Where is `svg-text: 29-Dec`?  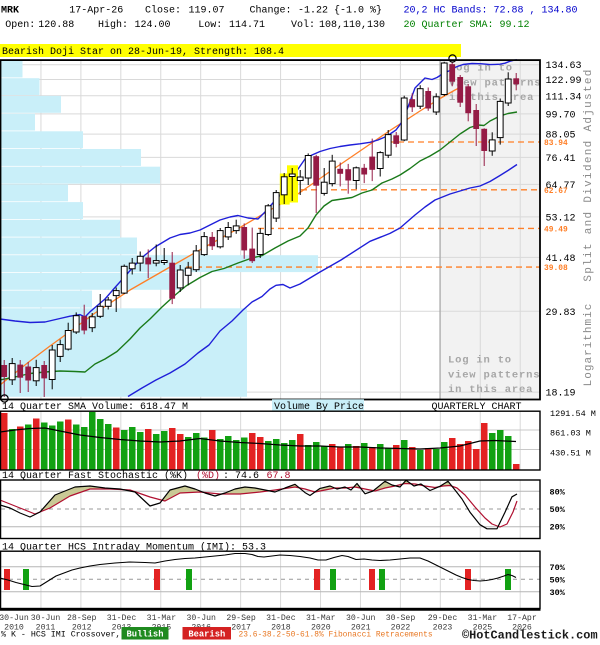
svg-text: 29-Dec is located at coordinates (443, 618).